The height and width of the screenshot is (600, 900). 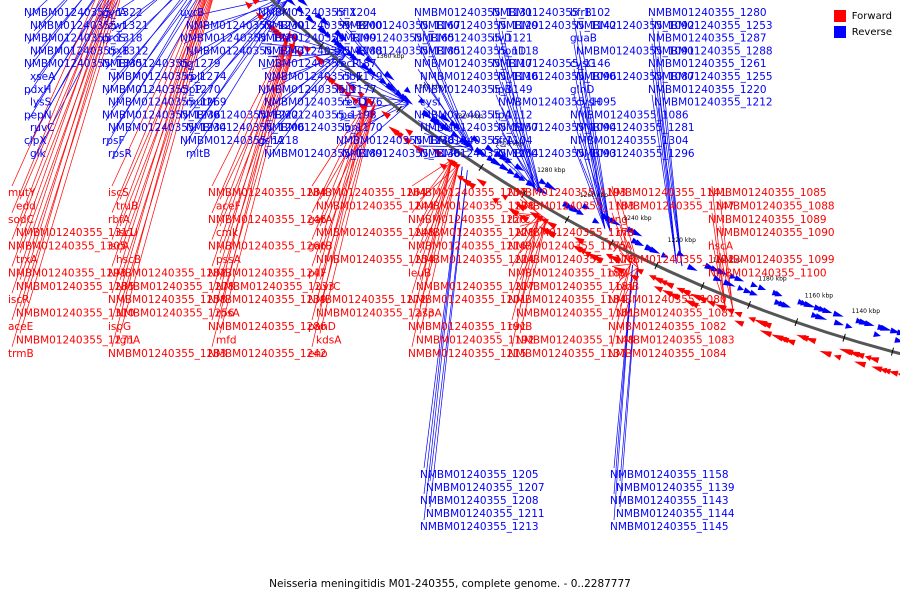 What do you see at coordinates (354, 103) in the screenshot?
I see `reverse-gene-label: recD` at bounding box center [354, 103].